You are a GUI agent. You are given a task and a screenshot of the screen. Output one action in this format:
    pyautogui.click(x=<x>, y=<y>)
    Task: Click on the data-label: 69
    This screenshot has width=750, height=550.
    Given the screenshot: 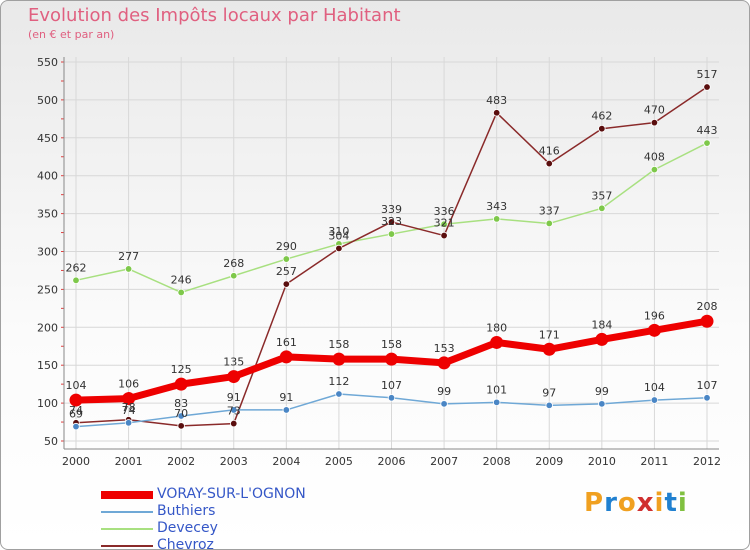 What is the action you would take?
    pyautogui.click(x=76, y=414)
    